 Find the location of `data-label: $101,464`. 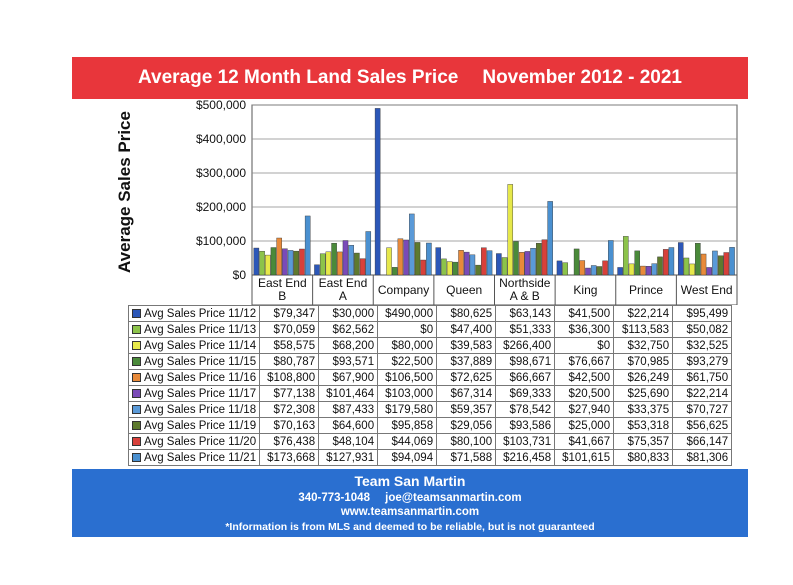

data-label: $101,464 is located at coordinates (348, 393).